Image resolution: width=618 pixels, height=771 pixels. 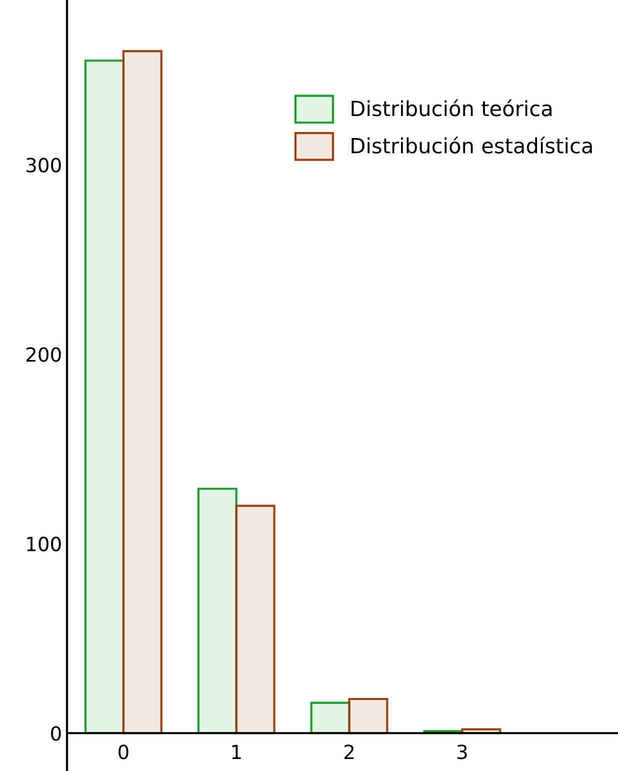 I want to click on legend-label: Distribución estadística, so click(x=472, y=145).